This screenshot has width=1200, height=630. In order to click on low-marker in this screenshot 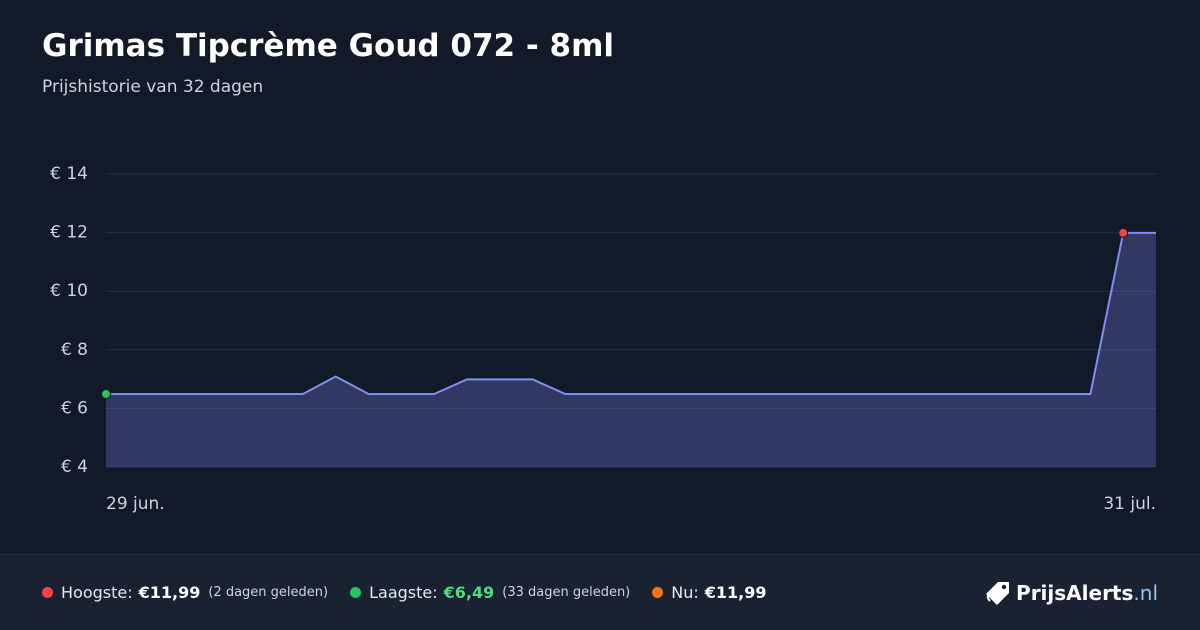, I will do `click(106, 394)`.